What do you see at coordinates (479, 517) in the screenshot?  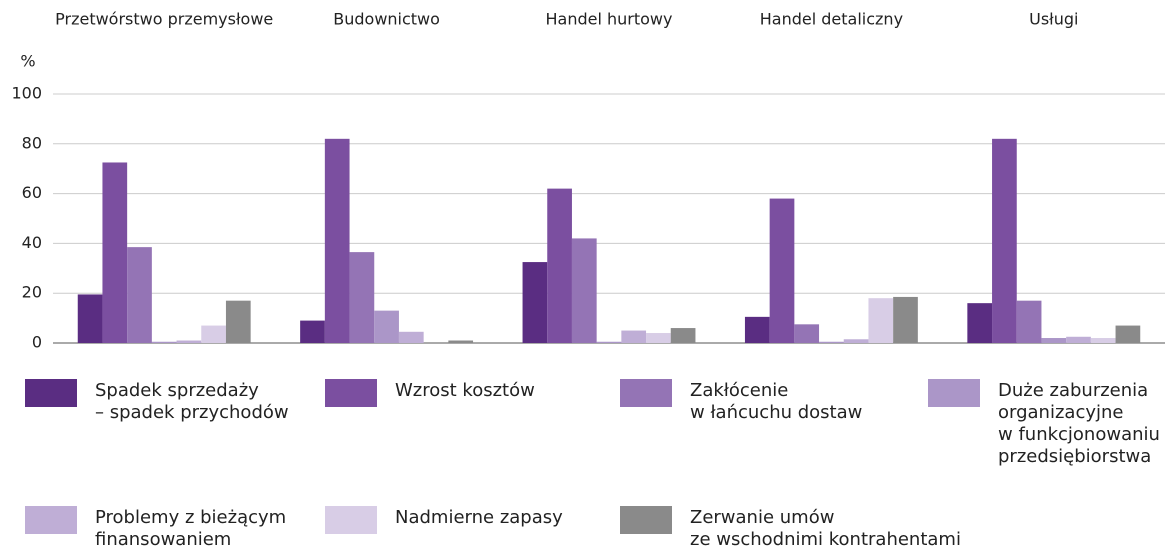 I see `legend-label: Nadmierne zapasy` at bounding box center [479, 517].